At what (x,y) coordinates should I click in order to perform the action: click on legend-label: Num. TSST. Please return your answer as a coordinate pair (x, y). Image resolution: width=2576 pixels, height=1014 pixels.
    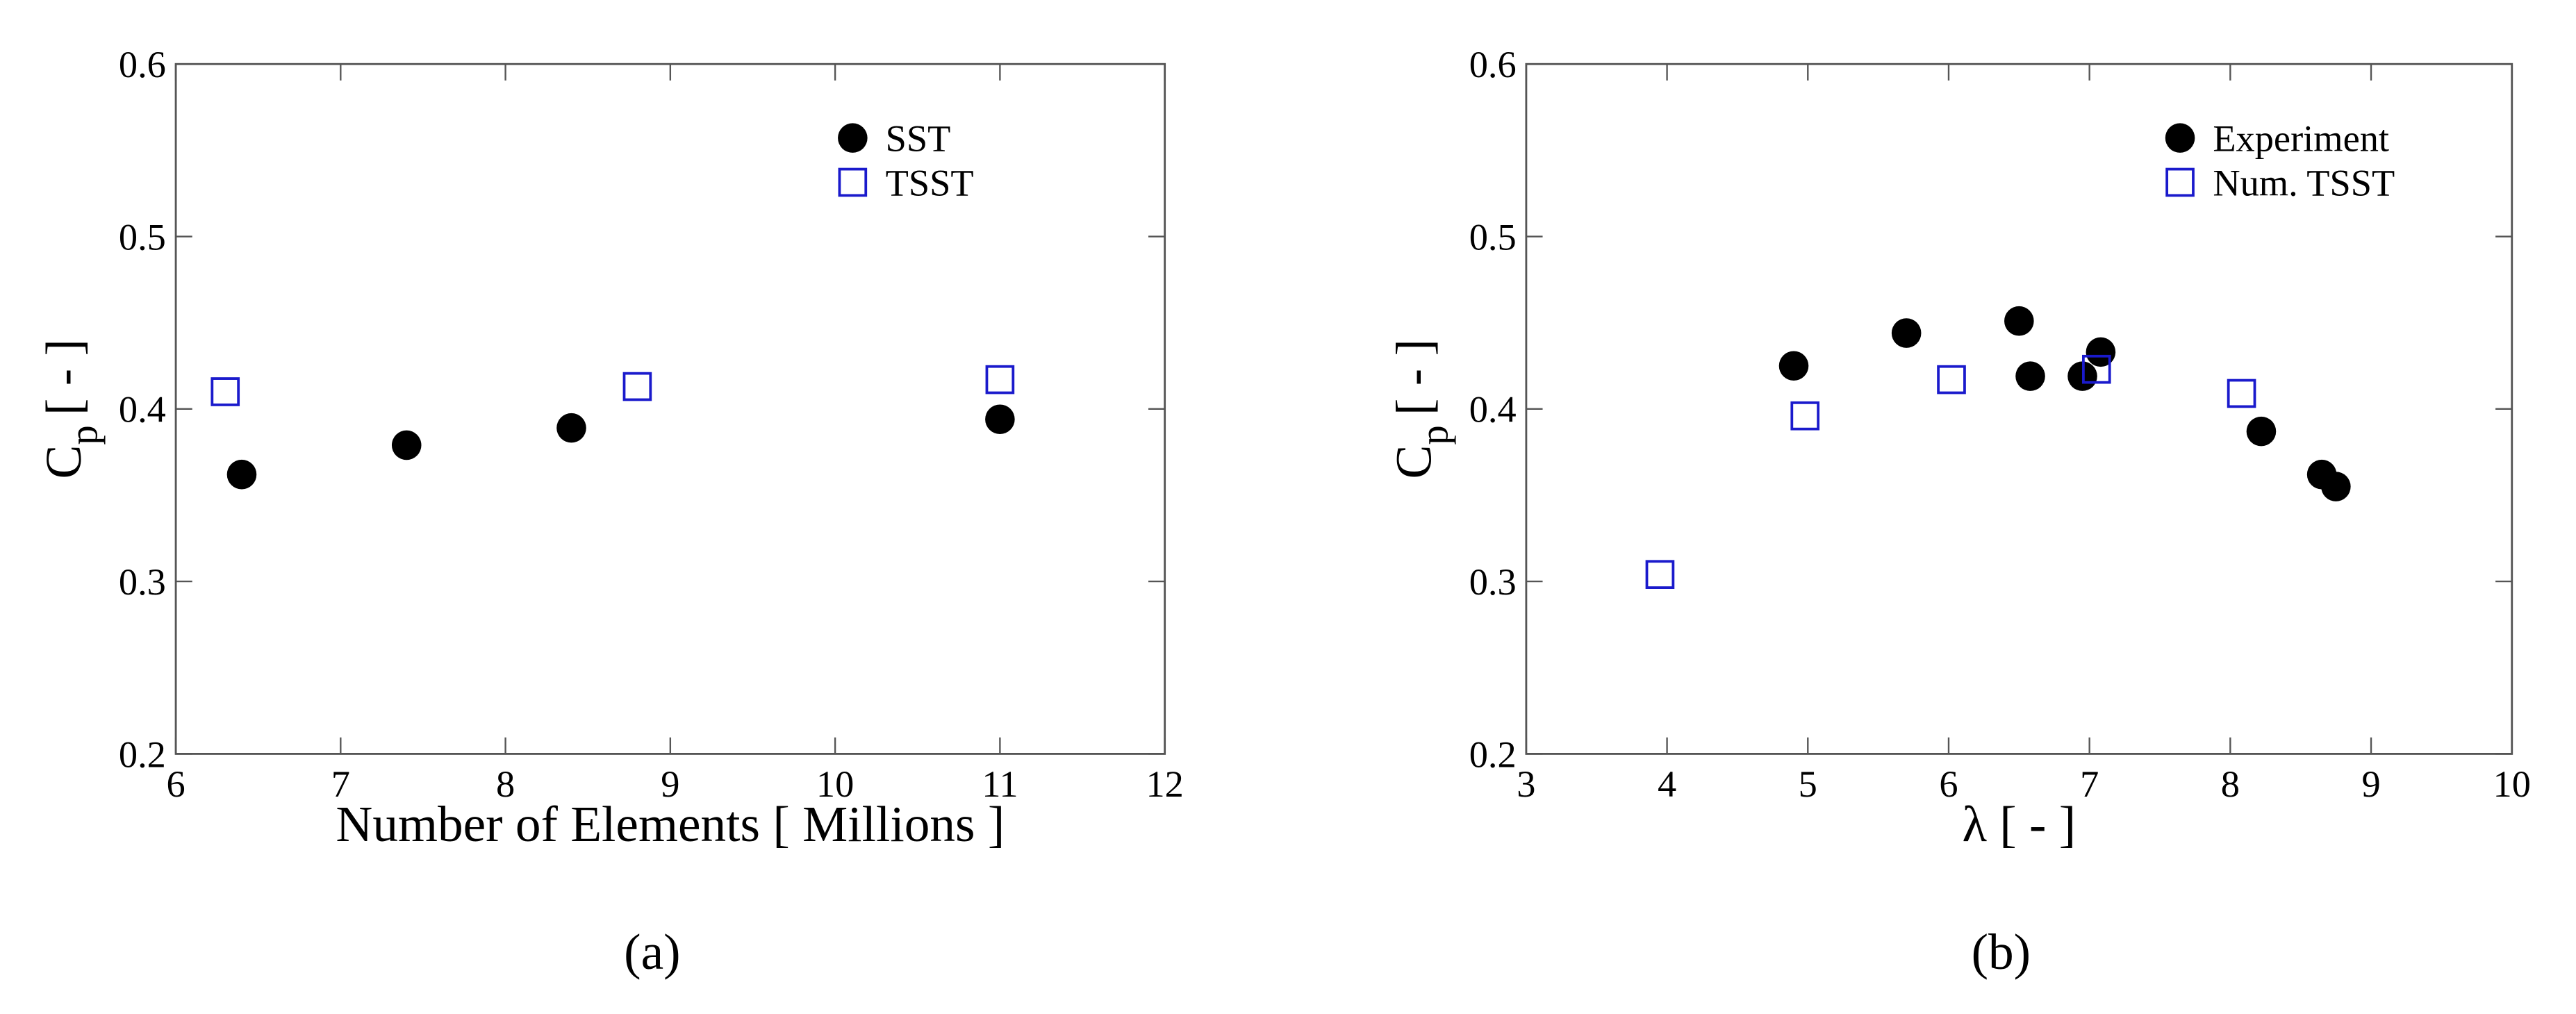
    Looking at the image, I should click on (2304, 182).